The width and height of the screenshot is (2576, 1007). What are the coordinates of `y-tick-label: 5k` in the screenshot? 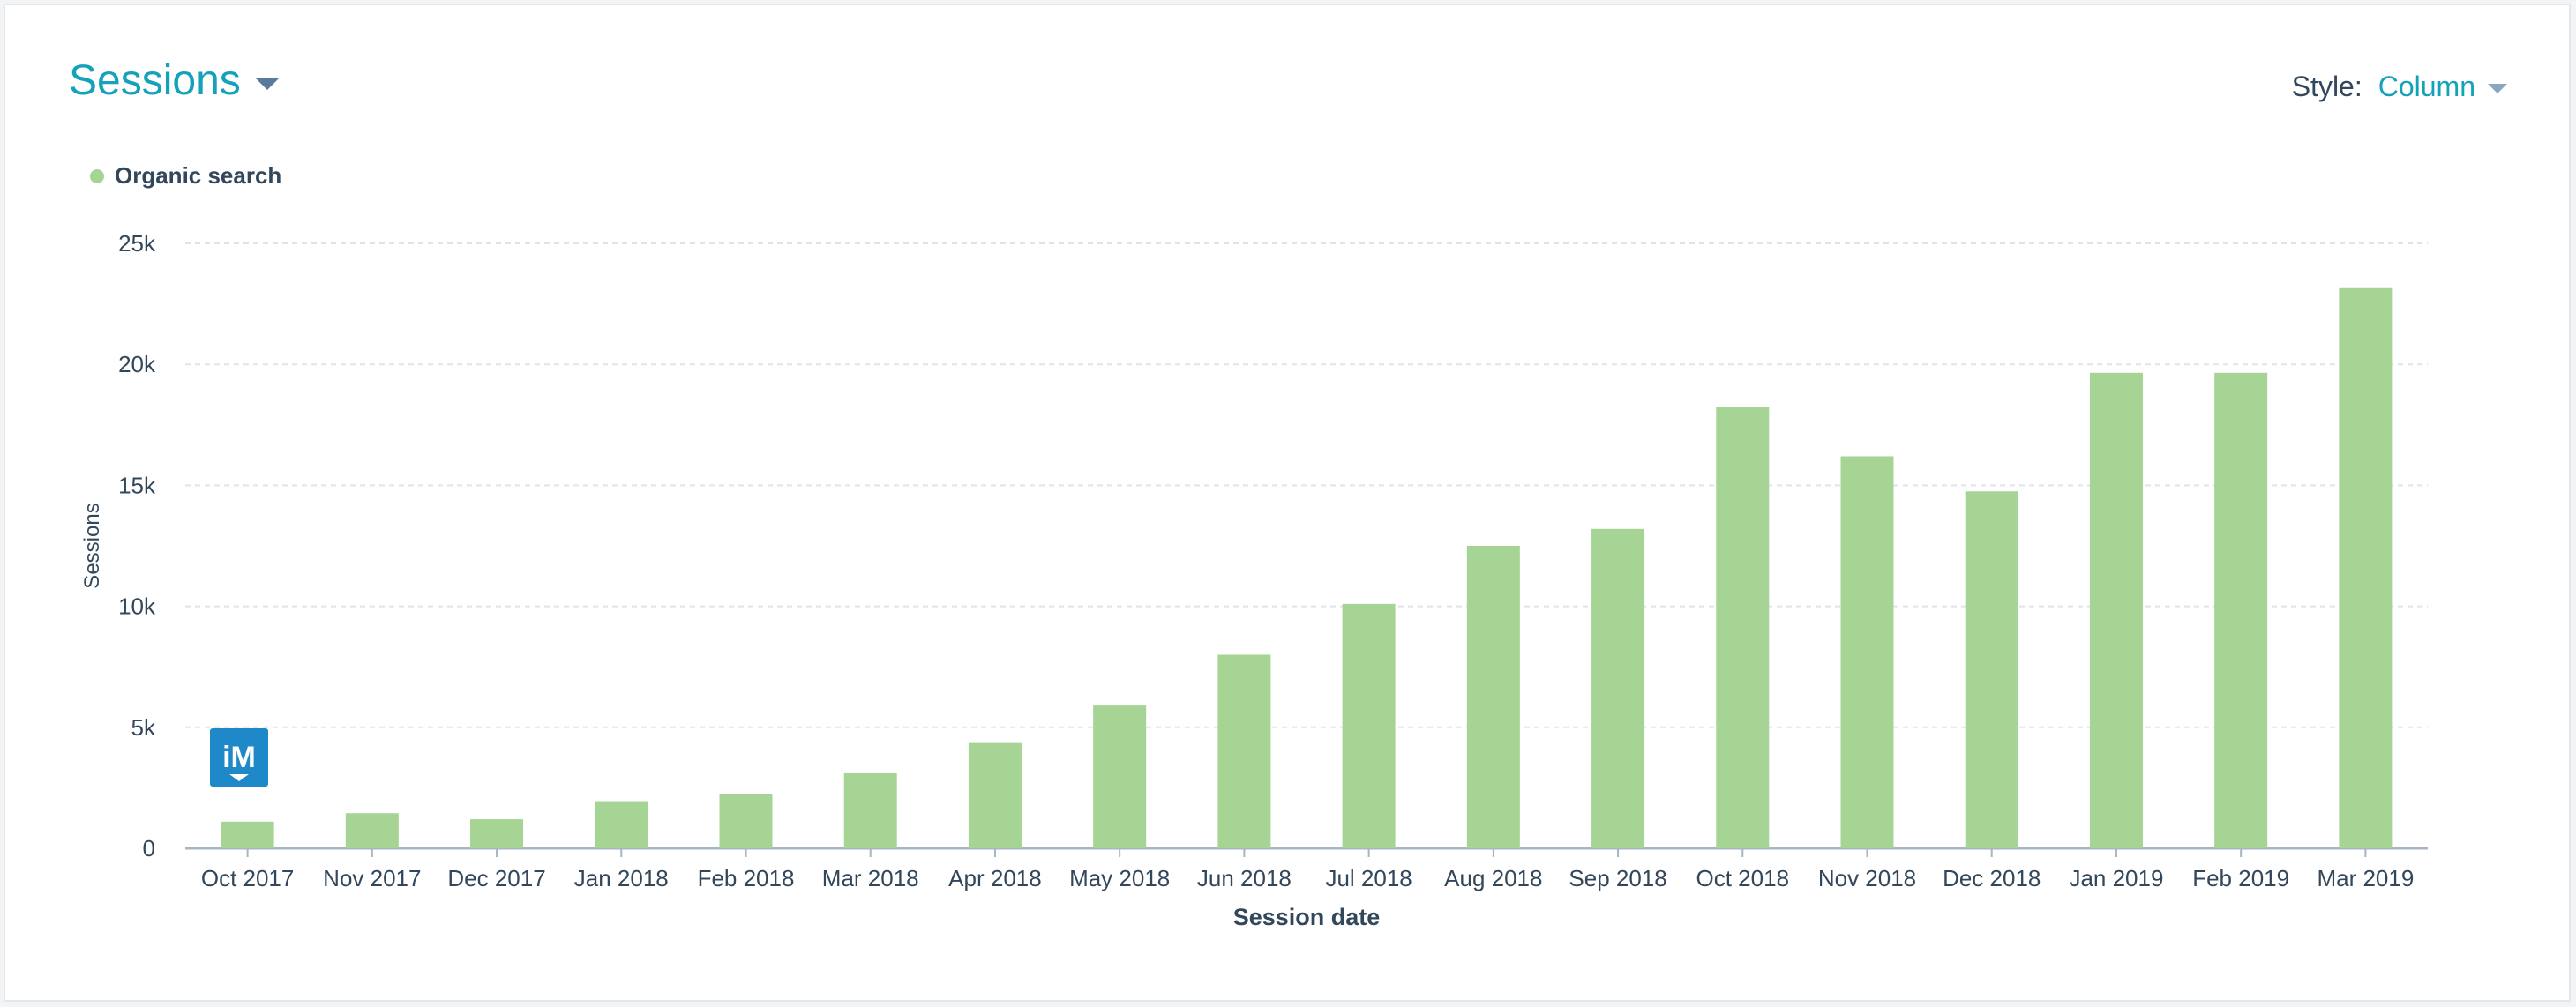 It's located at (143, 727).